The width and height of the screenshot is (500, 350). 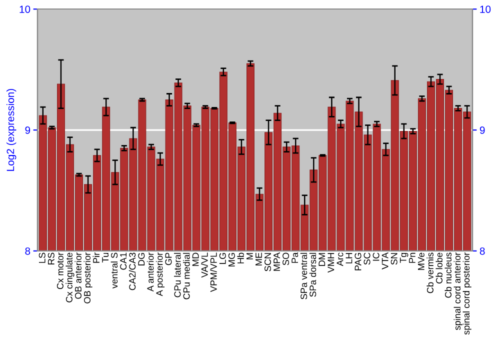 What do you see at coordinates (482, 251) in the screenshot?
I see `y2-tick-label: 8` at bounding box center [482, 251].